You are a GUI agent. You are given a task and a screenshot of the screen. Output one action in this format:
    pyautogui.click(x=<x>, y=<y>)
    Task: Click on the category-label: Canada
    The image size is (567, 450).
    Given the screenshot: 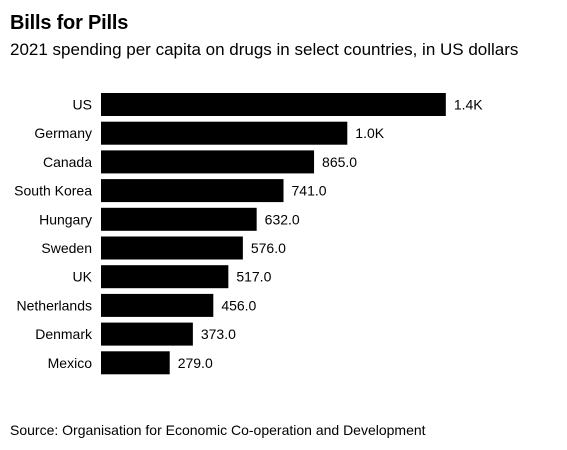 What is the action you would take?
    pyautogui.click(x=67, y=162)
    